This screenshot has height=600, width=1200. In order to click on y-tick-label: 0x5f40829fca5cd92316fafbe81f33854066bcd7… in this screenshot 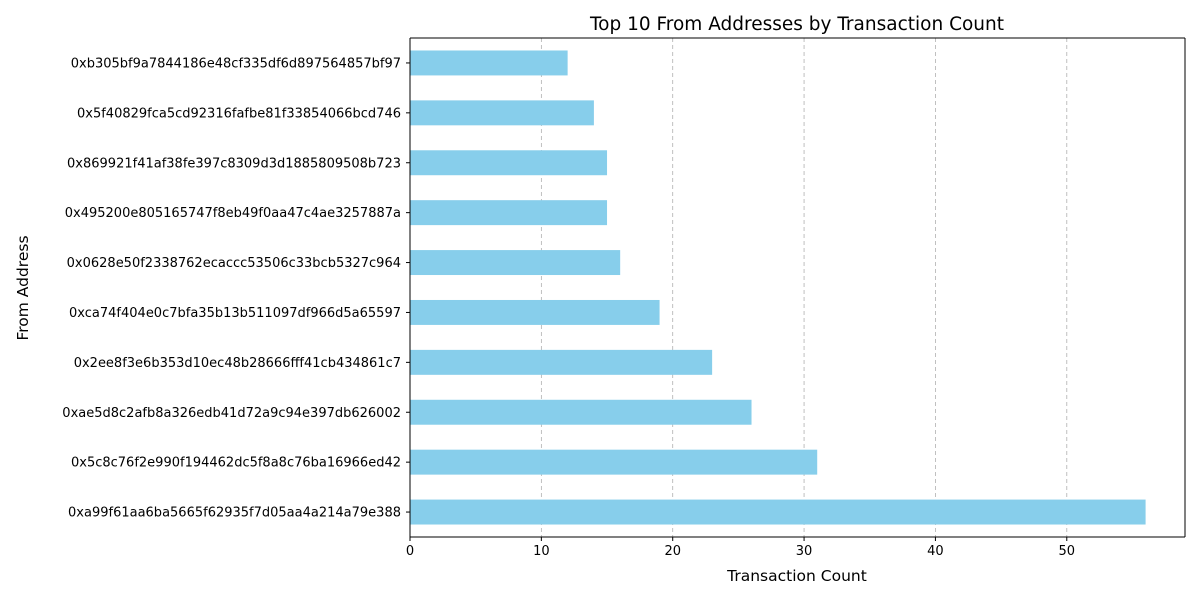, I will do `click(239, 113)`.